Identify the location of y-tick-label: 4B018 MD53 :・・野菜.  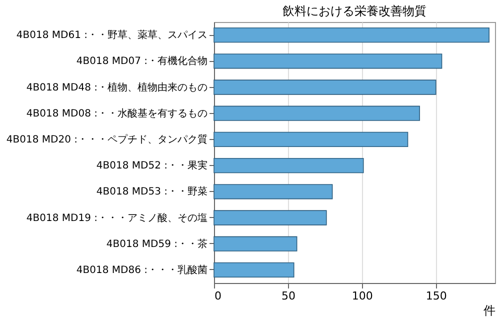
(152, 192).